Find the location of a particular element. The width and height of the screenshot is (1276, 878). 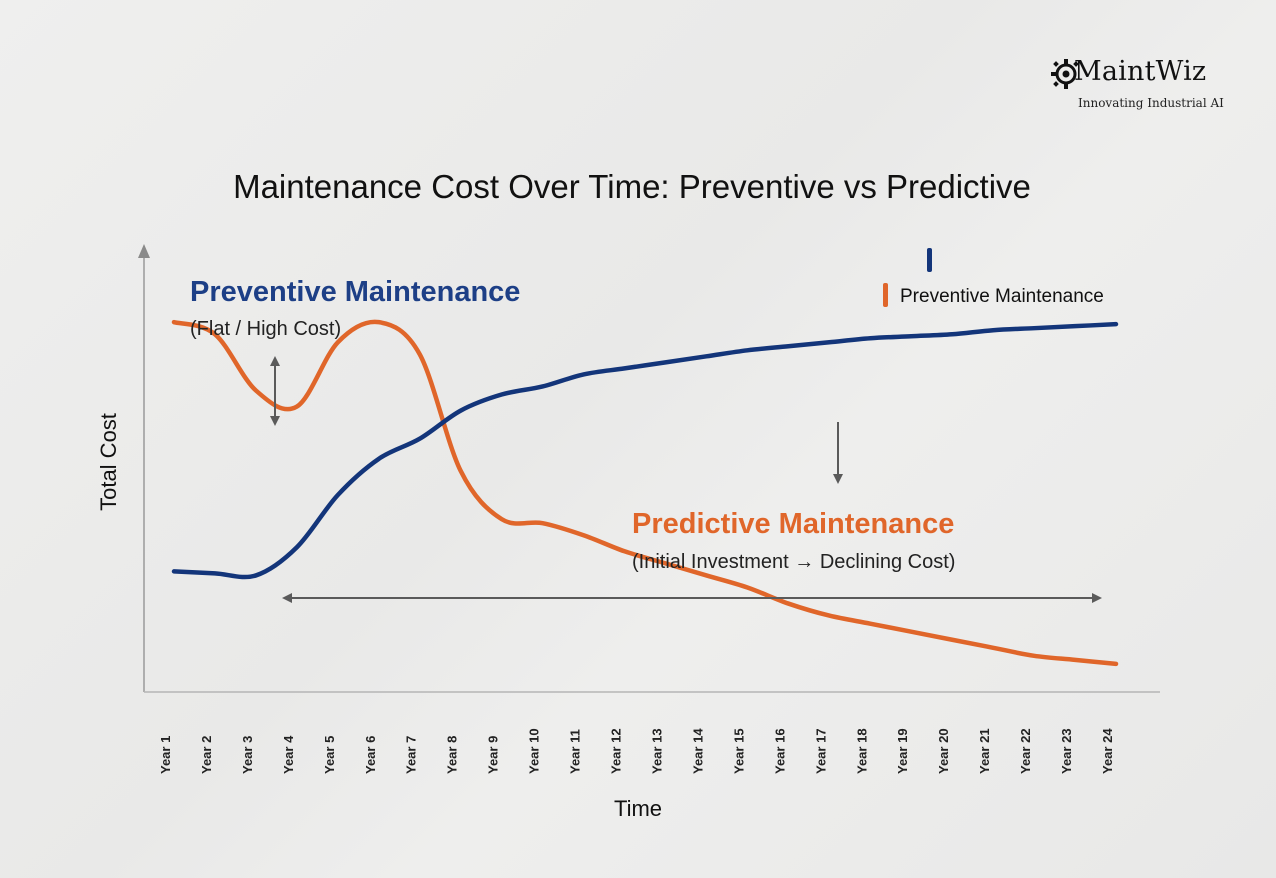

x-tick-label: Year 18 is located at coordinates (861, 751).